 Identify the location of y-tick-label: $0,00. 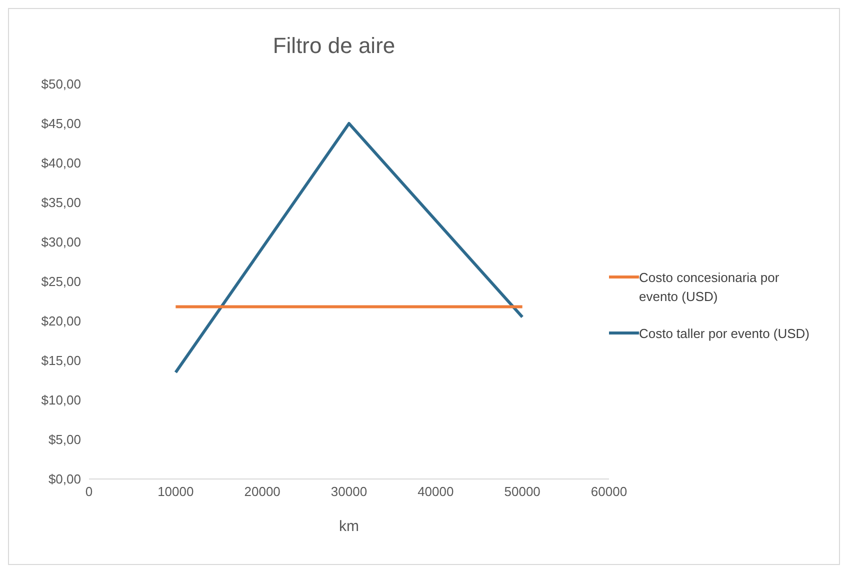
(64, 479).